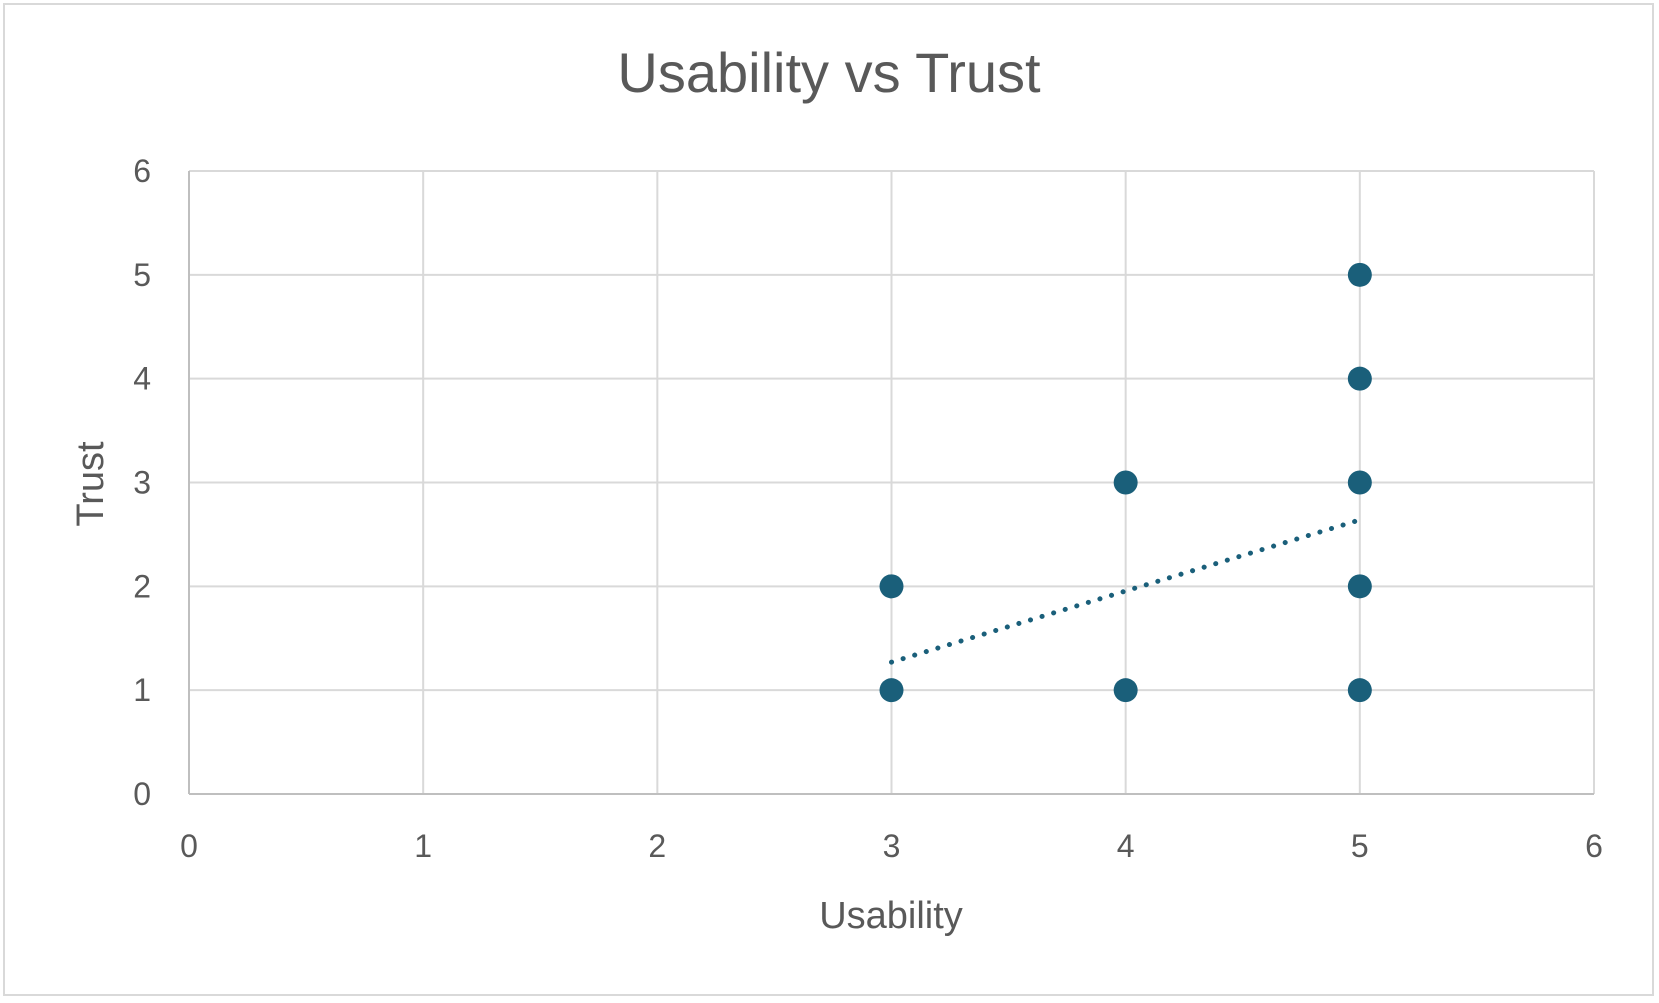  What do you see at coordinates (142, 379) in the screenshot?
I see `y-tick-label: 4` at bounding box center [142, 379].